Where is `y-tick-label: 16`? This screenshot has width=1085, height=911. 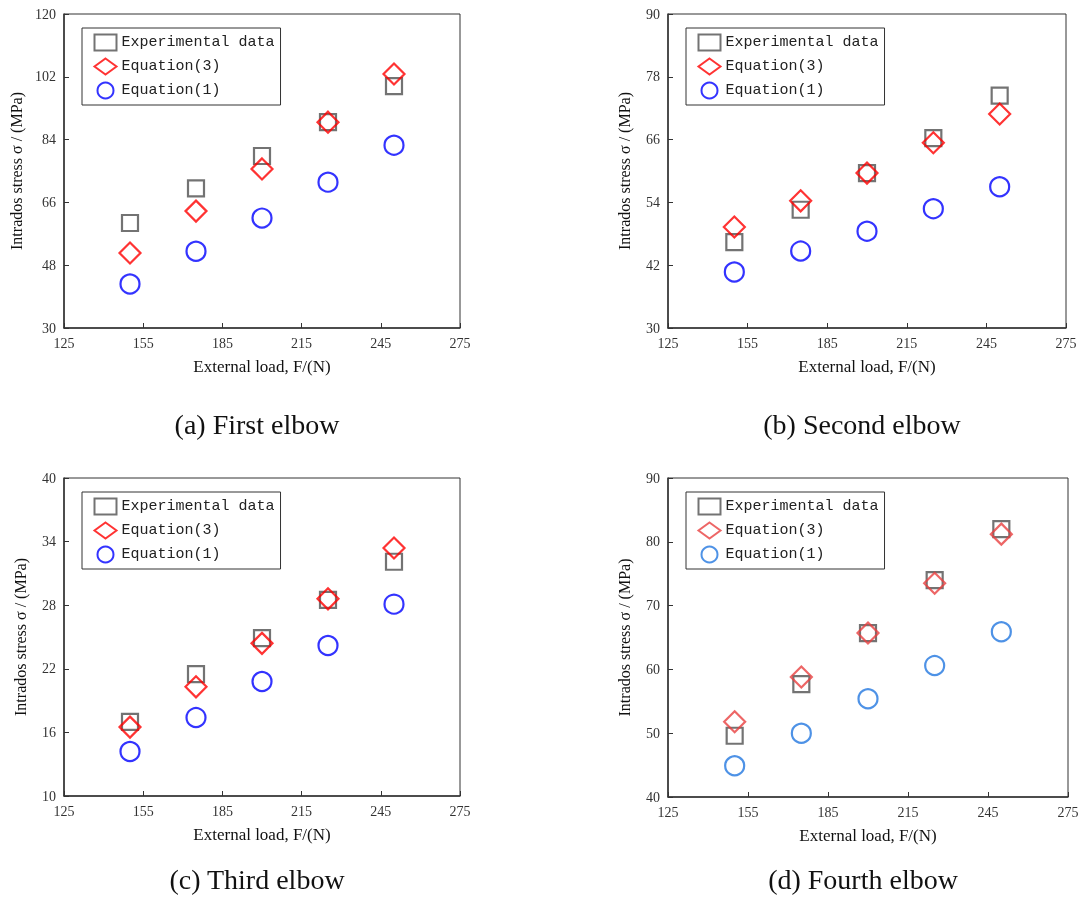
y-tick-label: 16 is located at coordinates (49, 732).